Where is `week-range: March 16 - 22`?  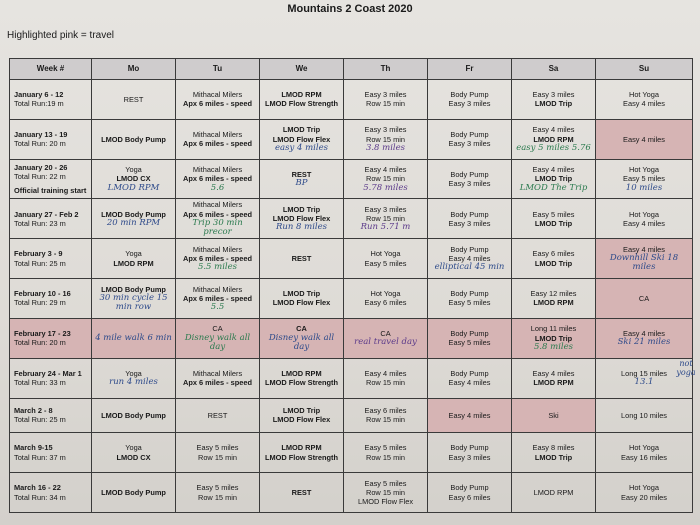
week-range: March 16 - 22 is located at coordinates (37, 488).